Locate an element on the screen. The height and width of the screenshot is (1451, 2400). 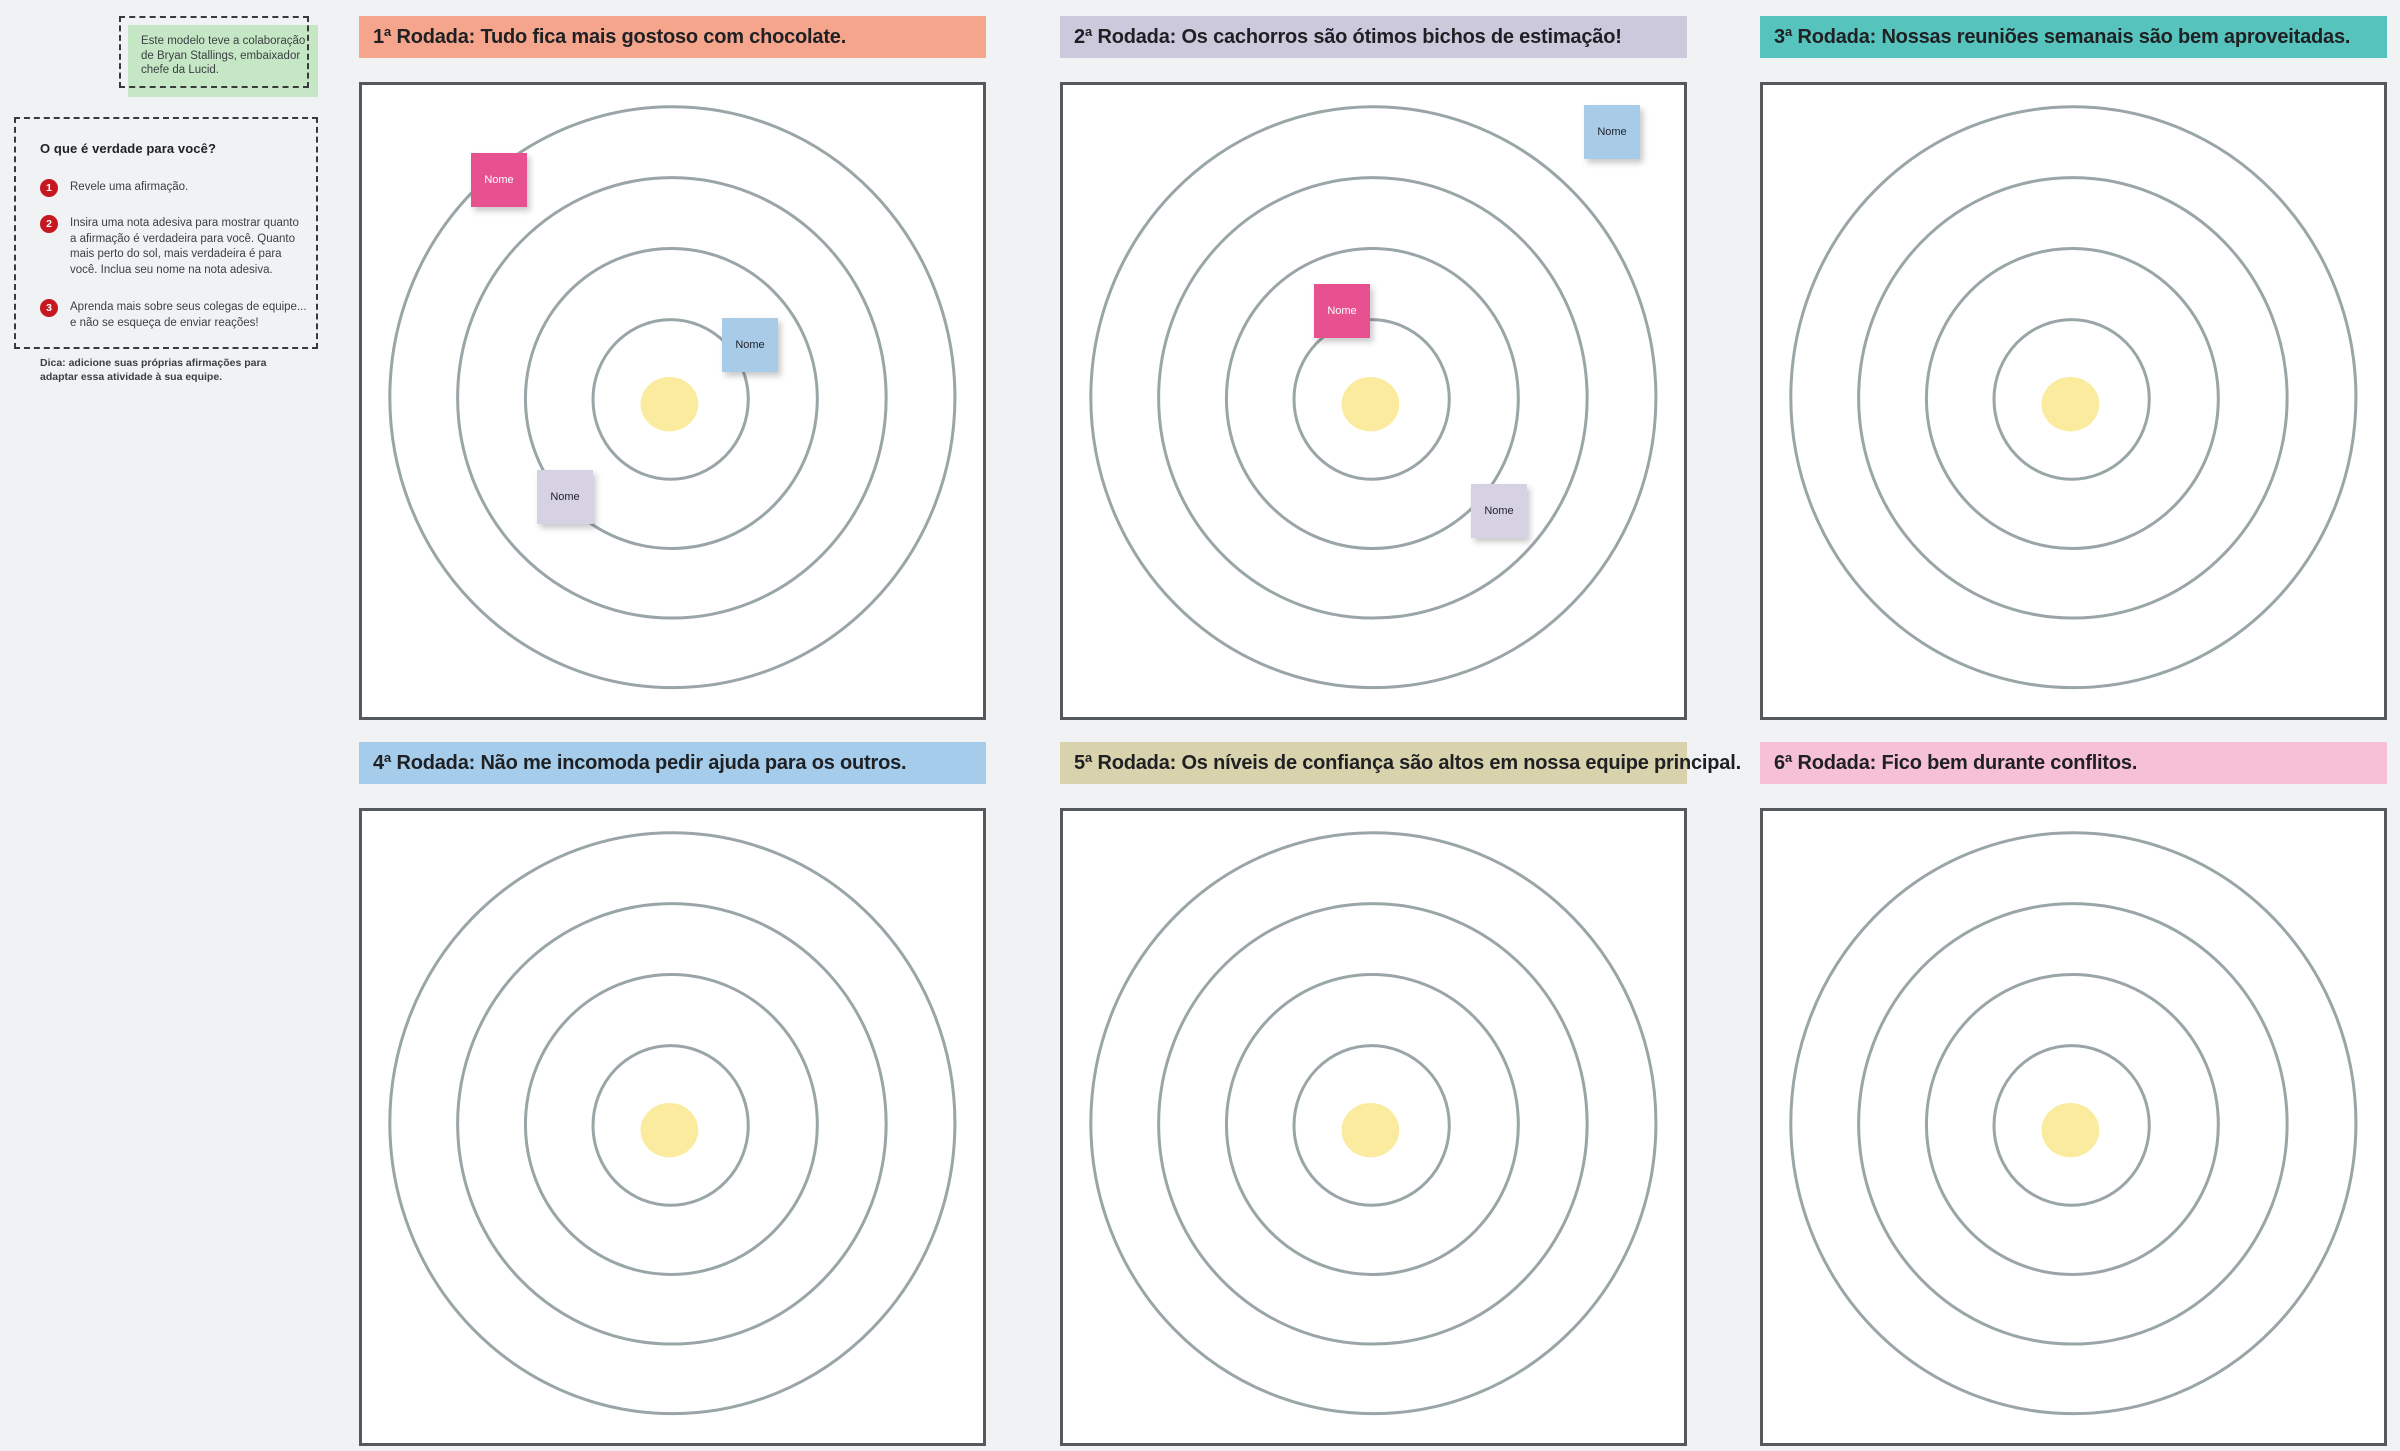
step-text-1: Revele uma afirmação. is located at coordinates (129, 187).